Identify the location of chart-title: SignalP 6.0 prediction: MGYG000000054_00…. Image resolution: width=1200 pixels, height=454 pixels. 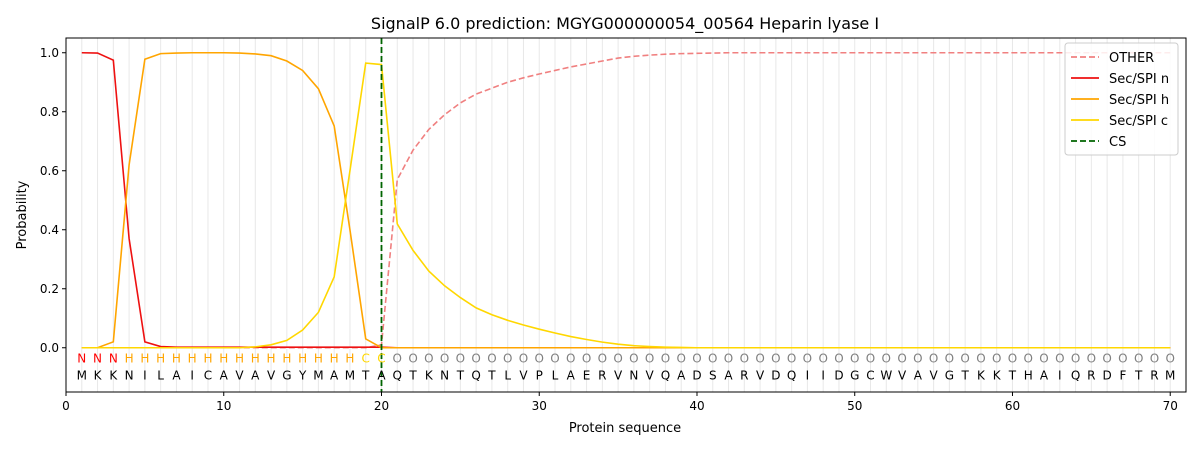
(625, 24).